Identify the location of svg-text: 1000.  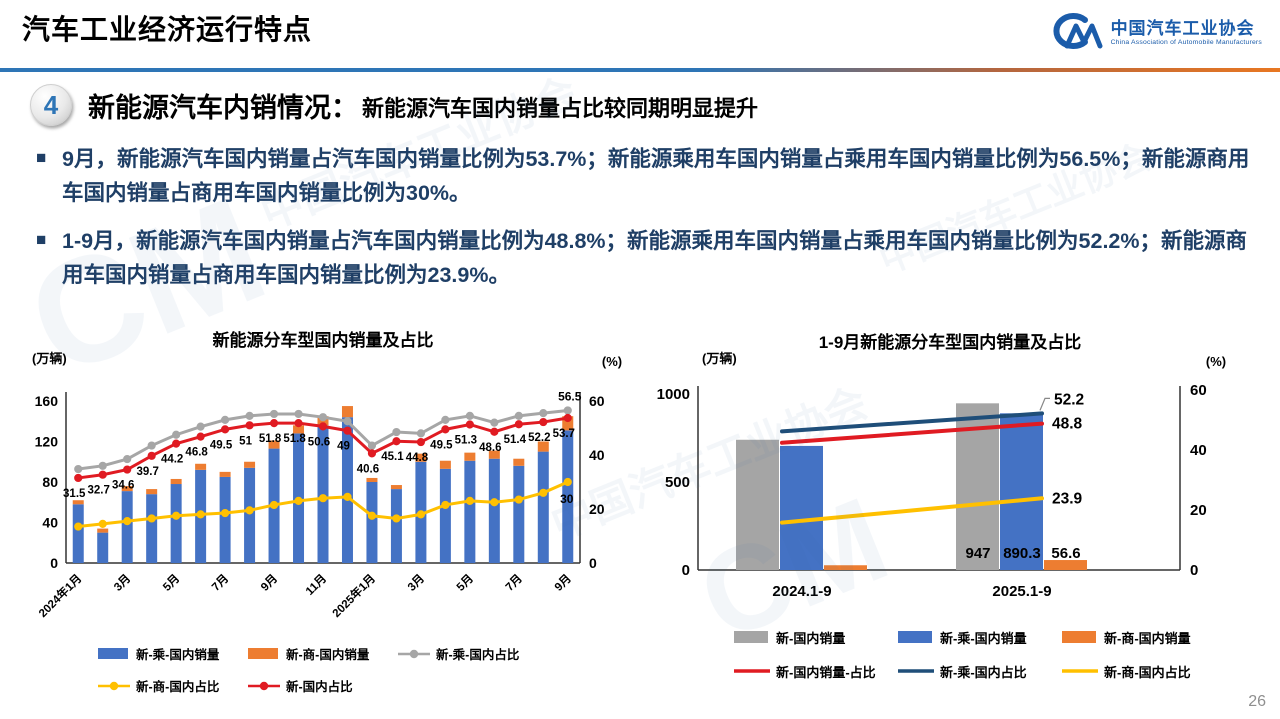
(673, 394).